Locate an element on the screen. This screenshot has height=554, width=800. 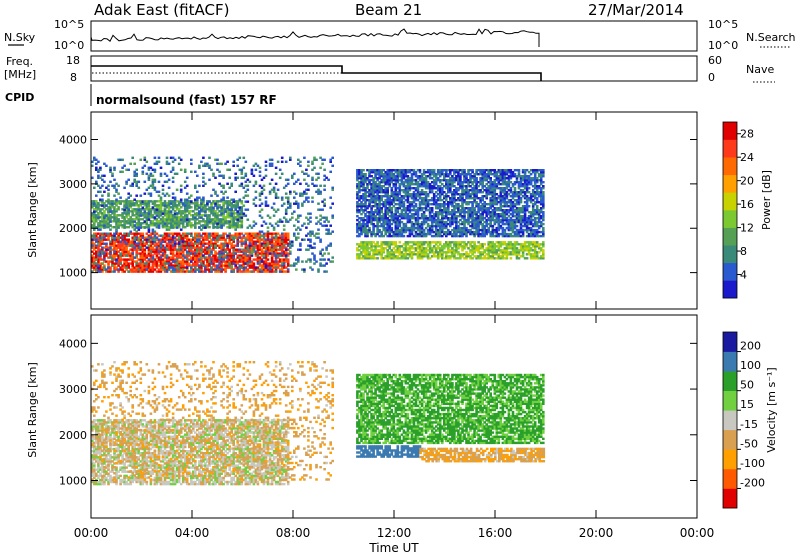
freq-unit-label: [MHz] is located at coordinates (20, 74).